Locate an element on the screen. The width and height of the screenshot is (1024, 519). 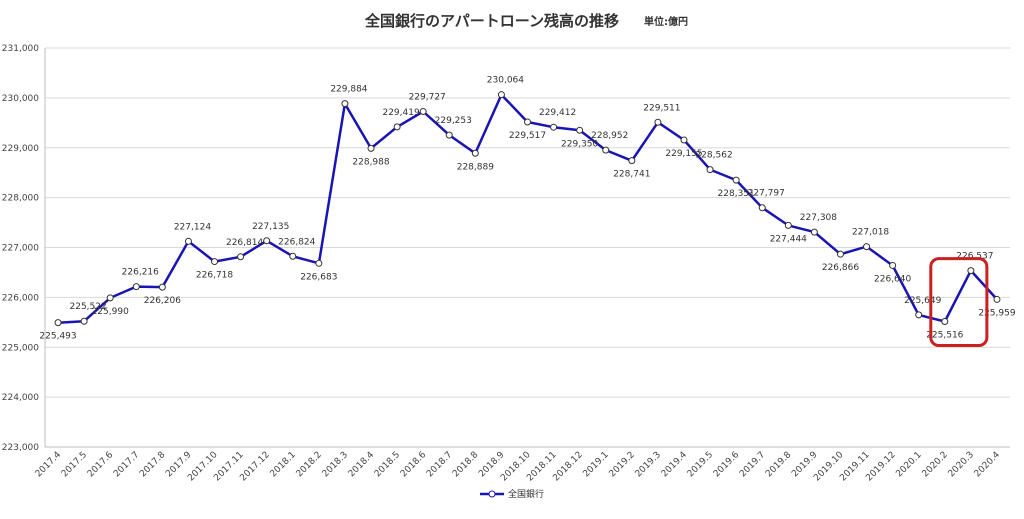
data-label: 227,797 is located at coordinates (766, 194).